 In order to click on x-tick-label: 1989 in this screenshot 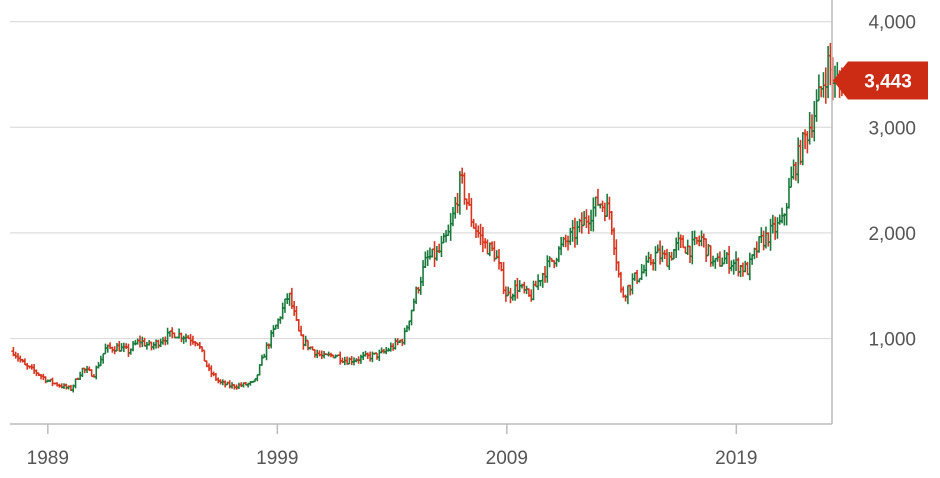, I will do `click(48, 458)`.